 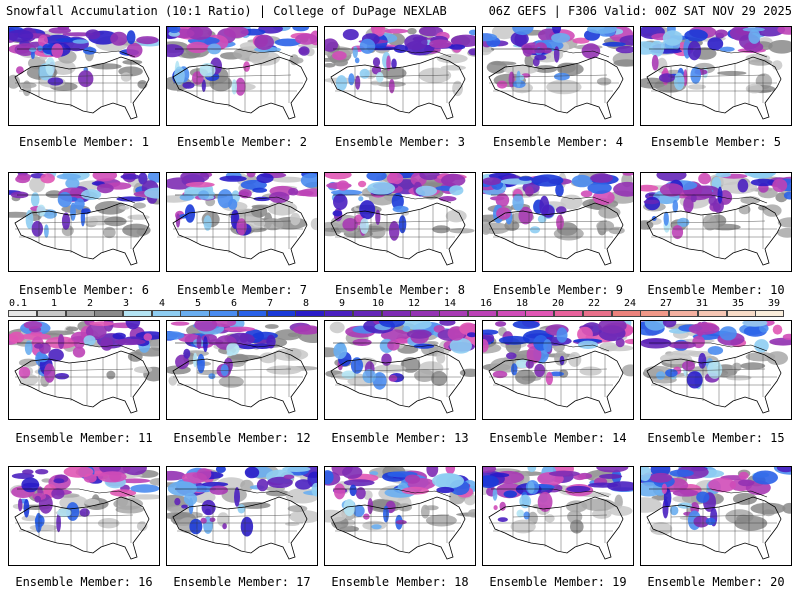 I want to click on colorbar-tick-label: 35, so click(x=738, y=303).